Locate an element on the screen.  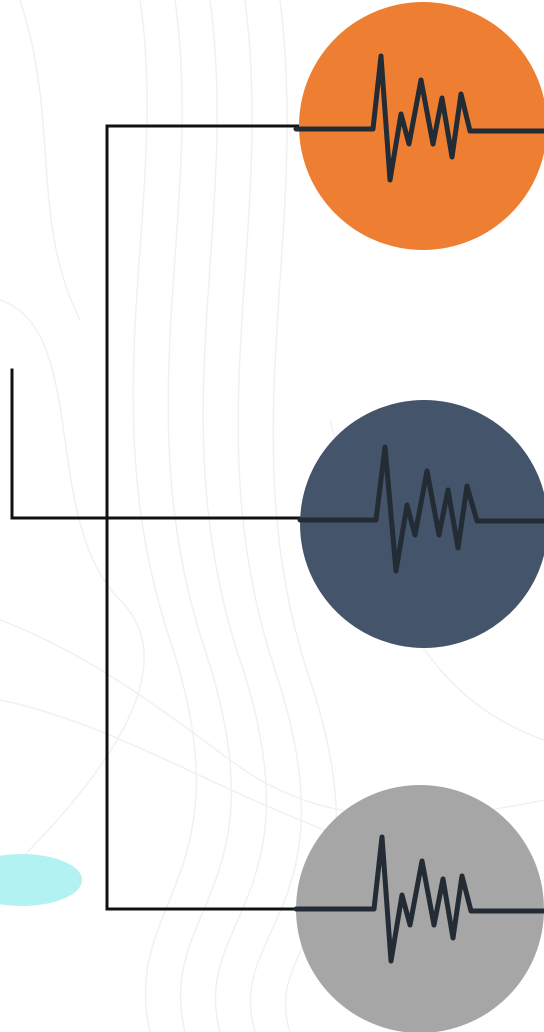
node-gray is located at coordinates (418, 908).